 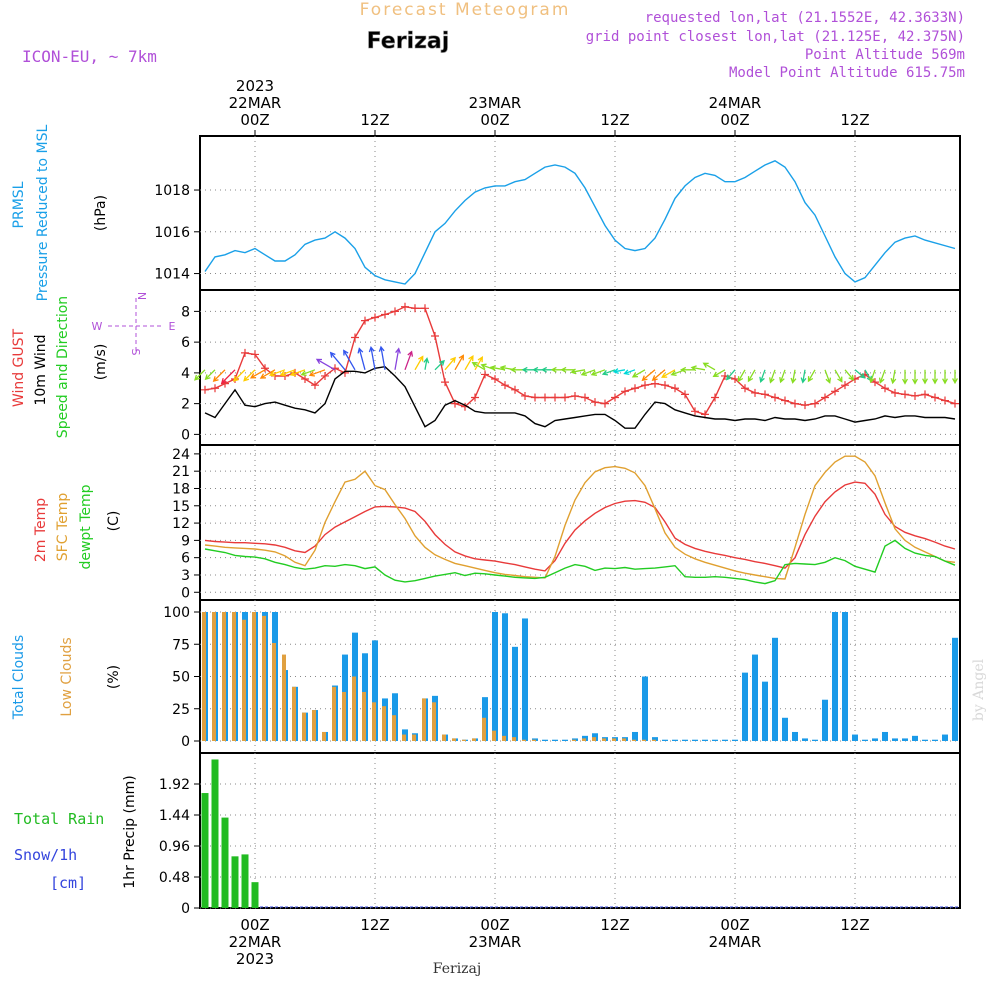 I want to click on panel-3: 0 25 50 75 100, so click(x=562, y=676).